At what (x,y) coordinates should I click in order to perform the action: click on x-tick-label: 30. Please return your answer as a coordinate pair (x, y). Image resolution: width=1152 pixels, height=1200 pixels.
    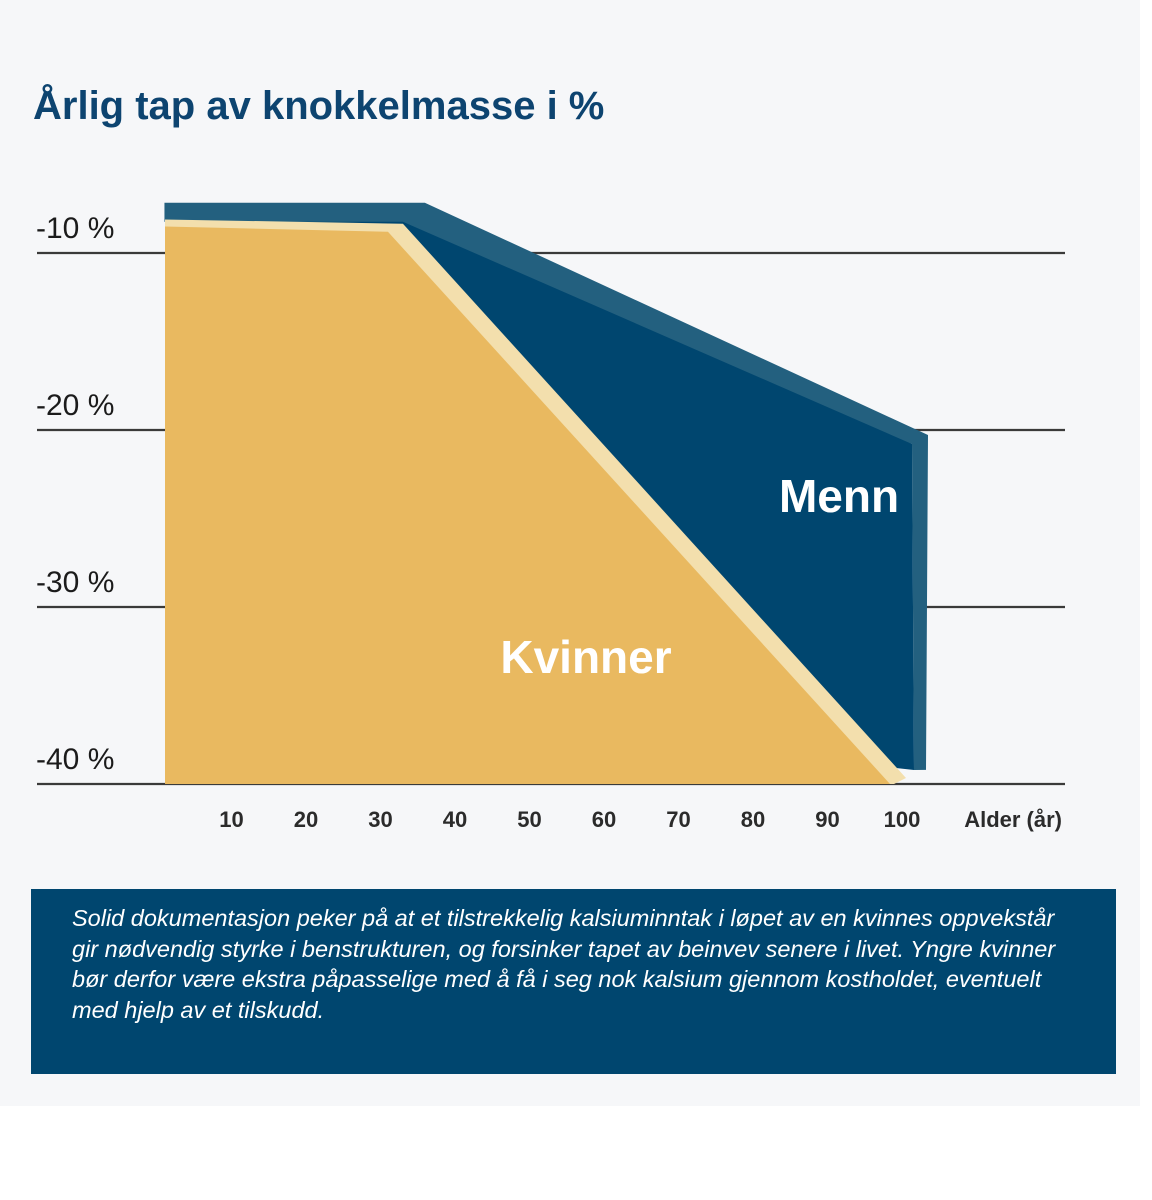
    Looking at the image, I should click on (380, 819).